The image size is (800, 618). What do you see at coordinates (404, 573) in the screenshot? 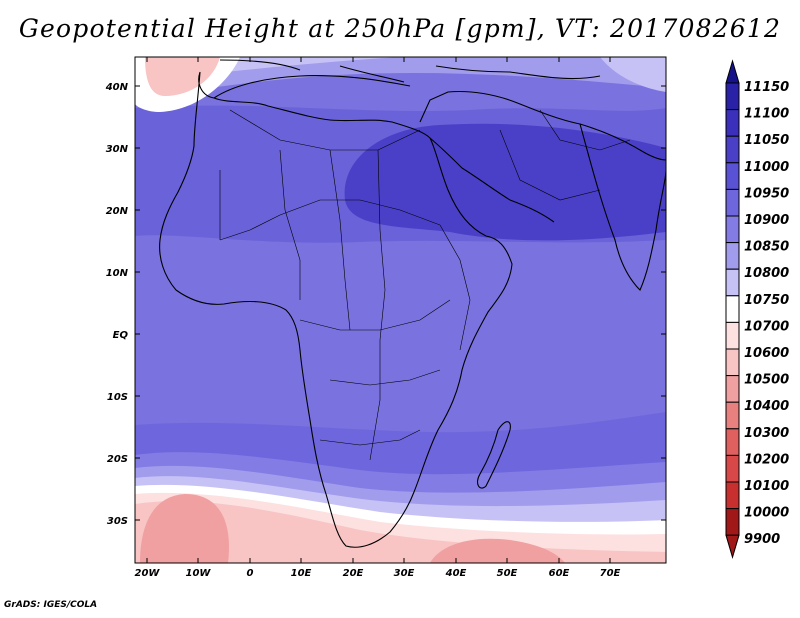
I see `lon-label: 30E` at bounding box center [404, 573].